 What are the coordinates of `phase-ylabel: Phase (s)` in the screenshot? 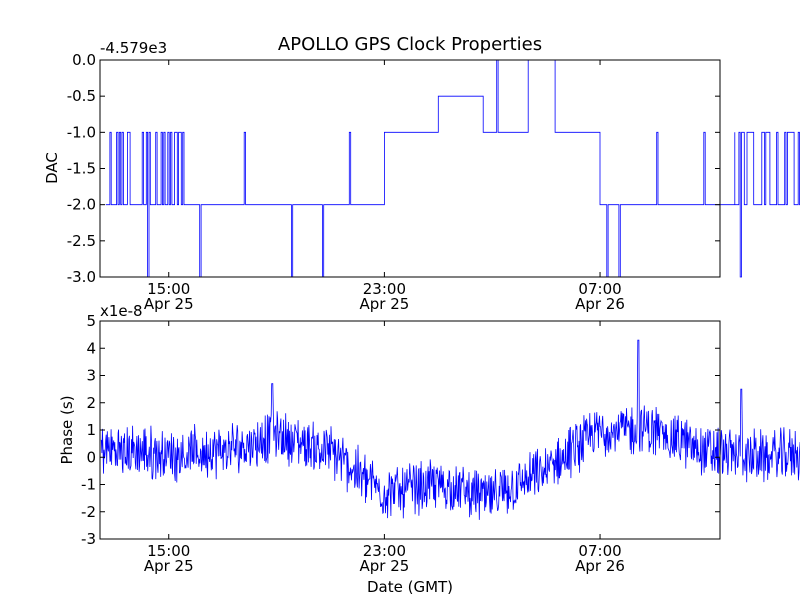 It's located at (67, 429).